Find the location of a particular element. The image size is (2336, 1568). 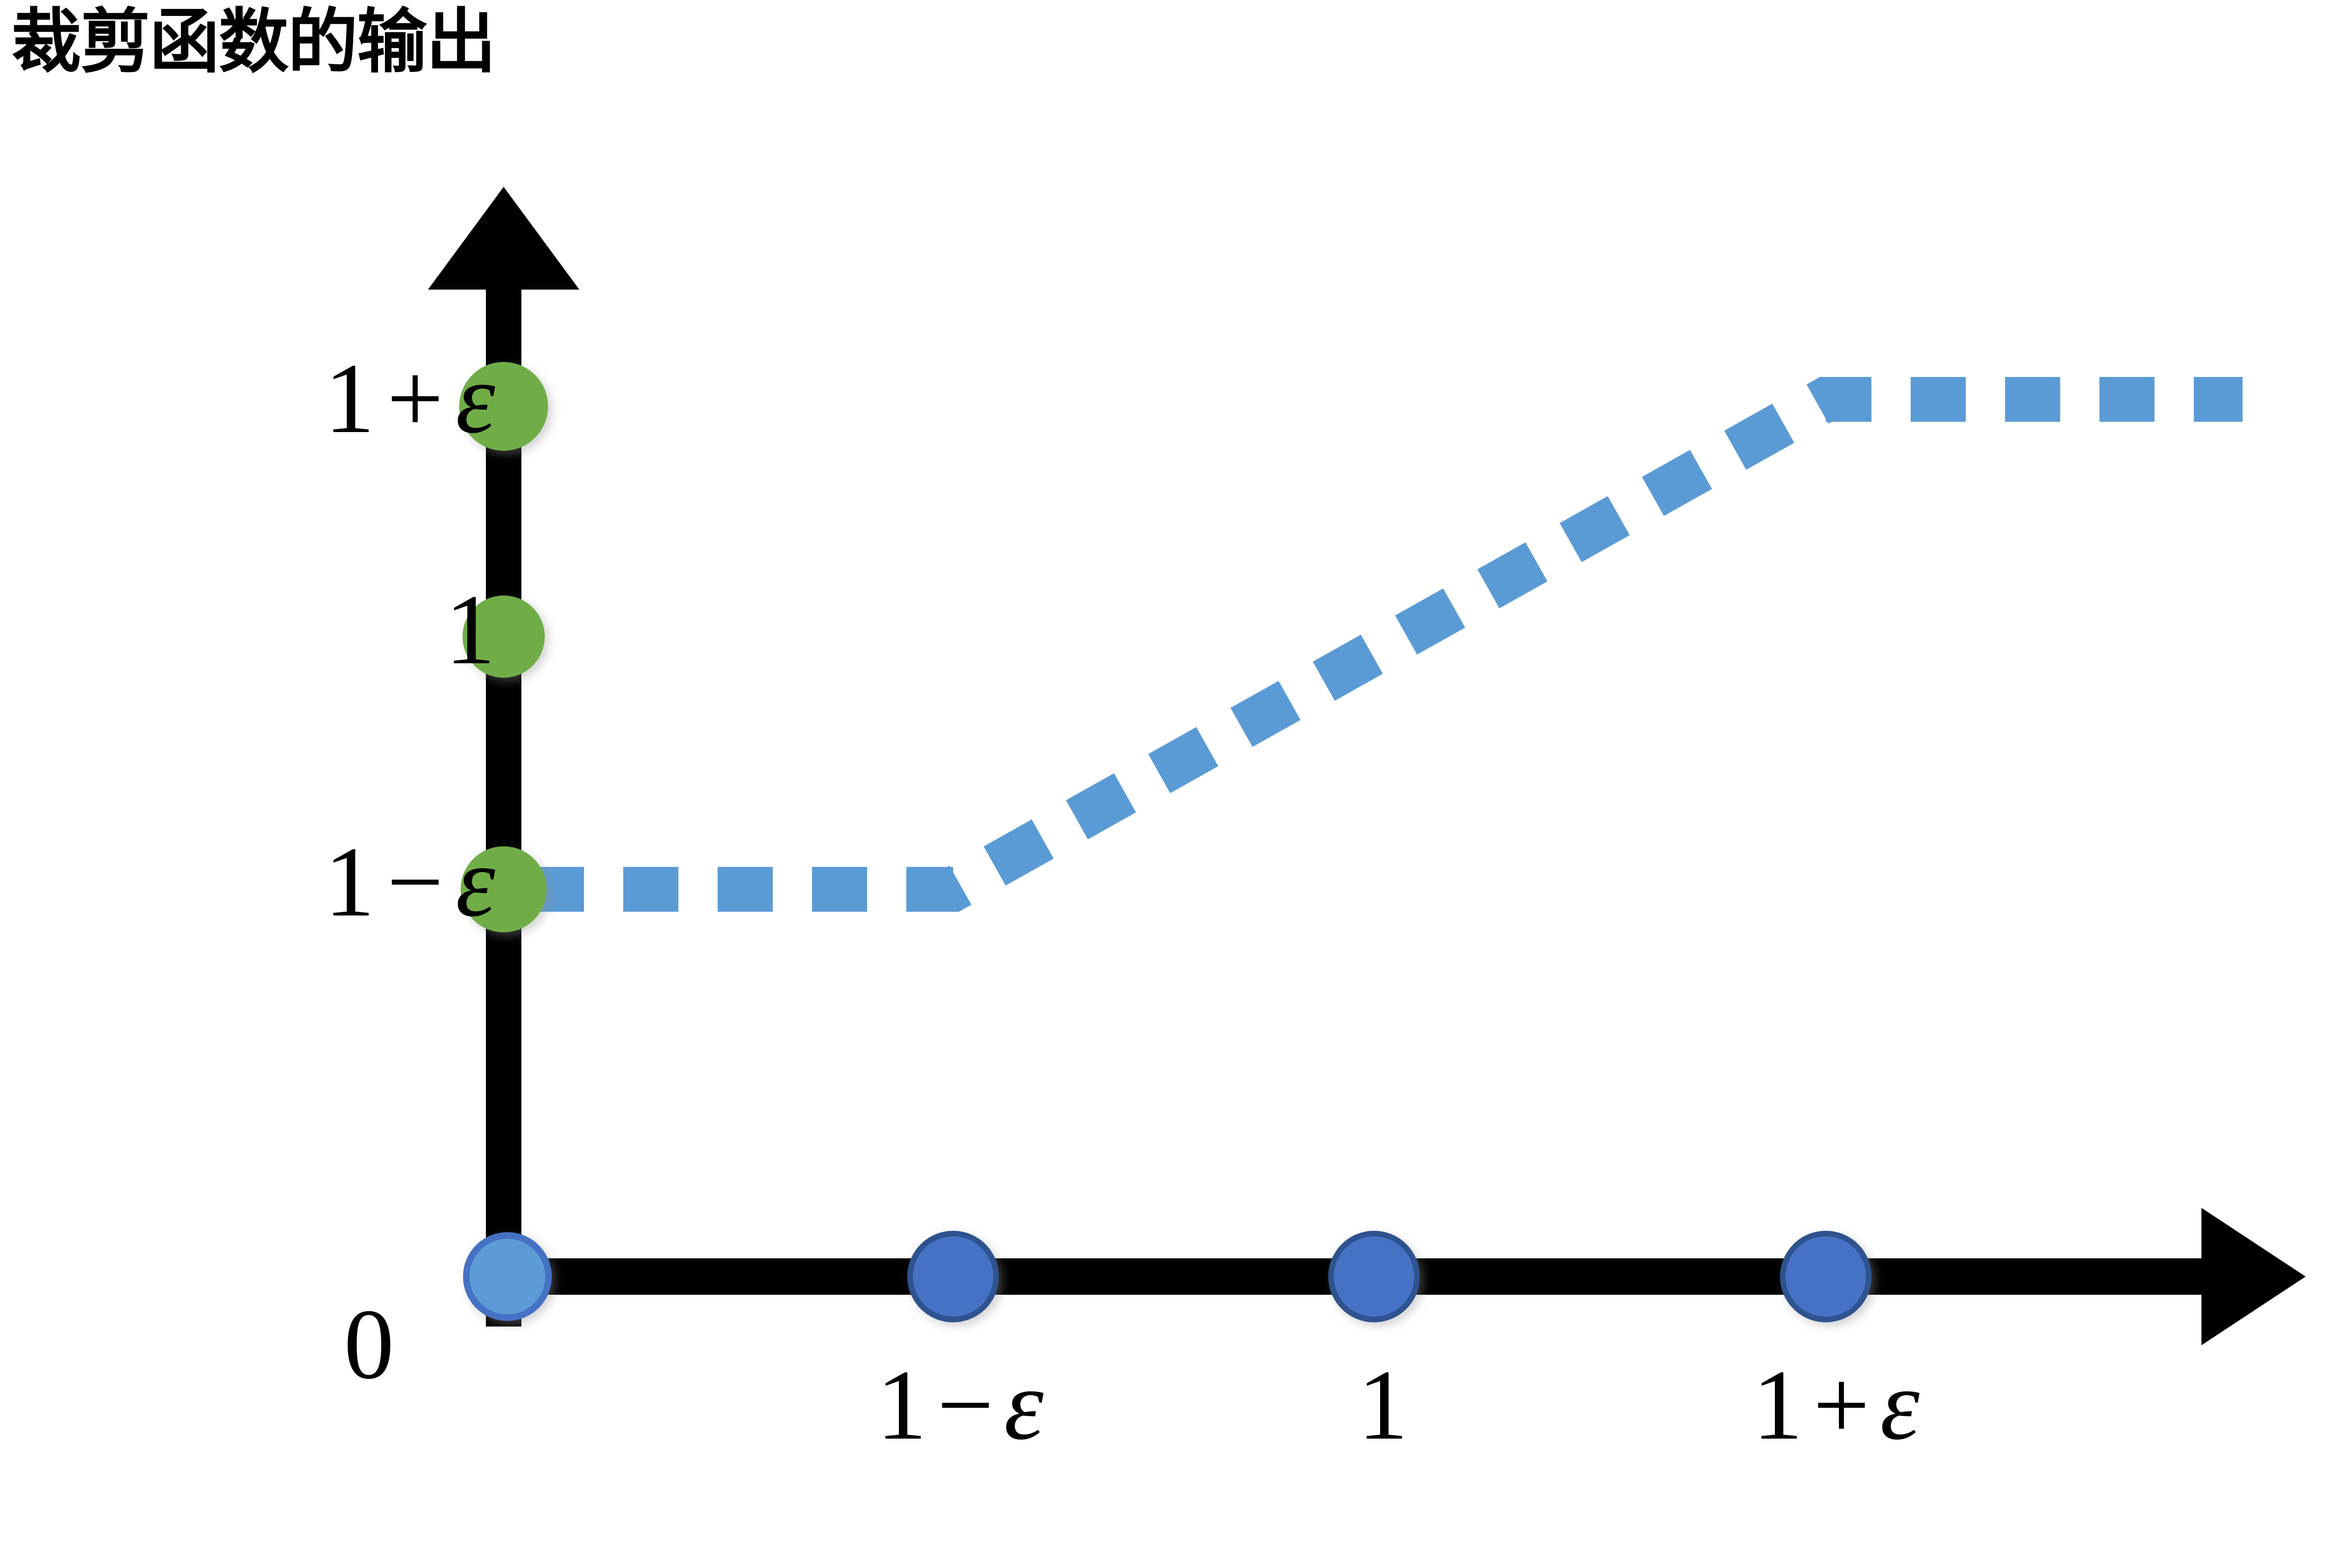

y-tick-label-1-minus-epsilon: 1− ε is located at coordinates (410, 881).